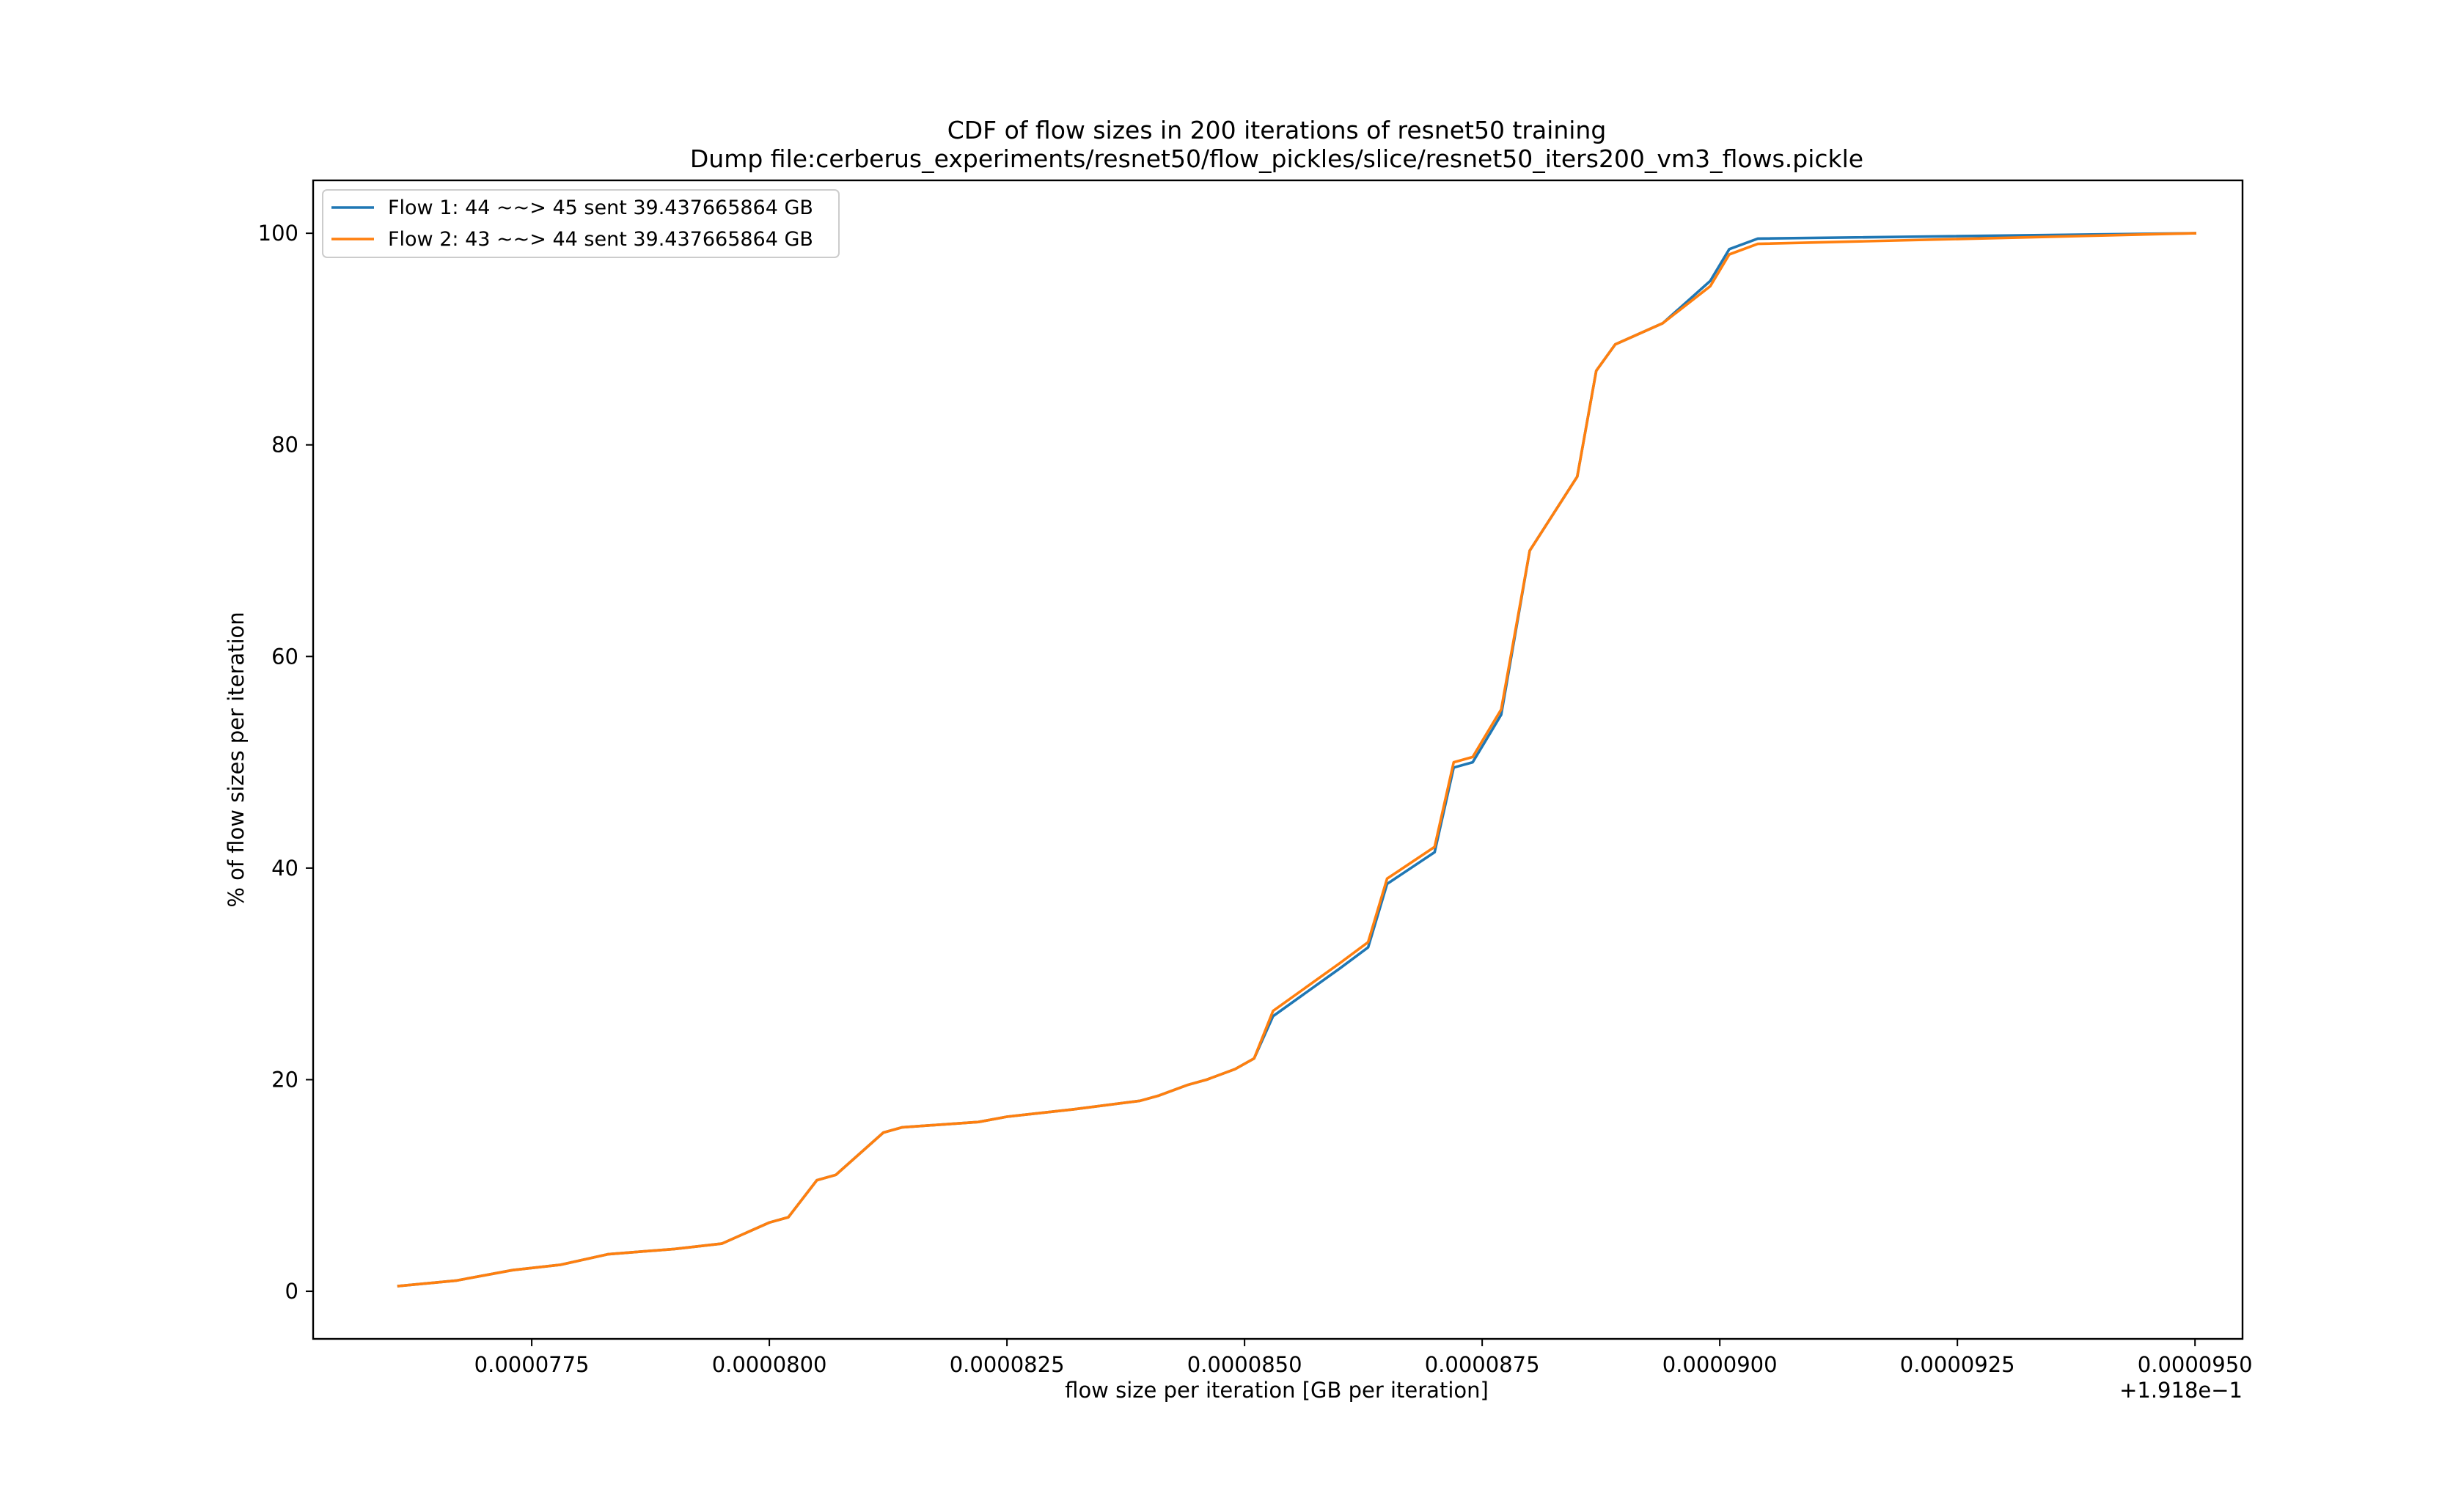  I want to click on x-tick-label: 0.0000800, so click(769, 1364).